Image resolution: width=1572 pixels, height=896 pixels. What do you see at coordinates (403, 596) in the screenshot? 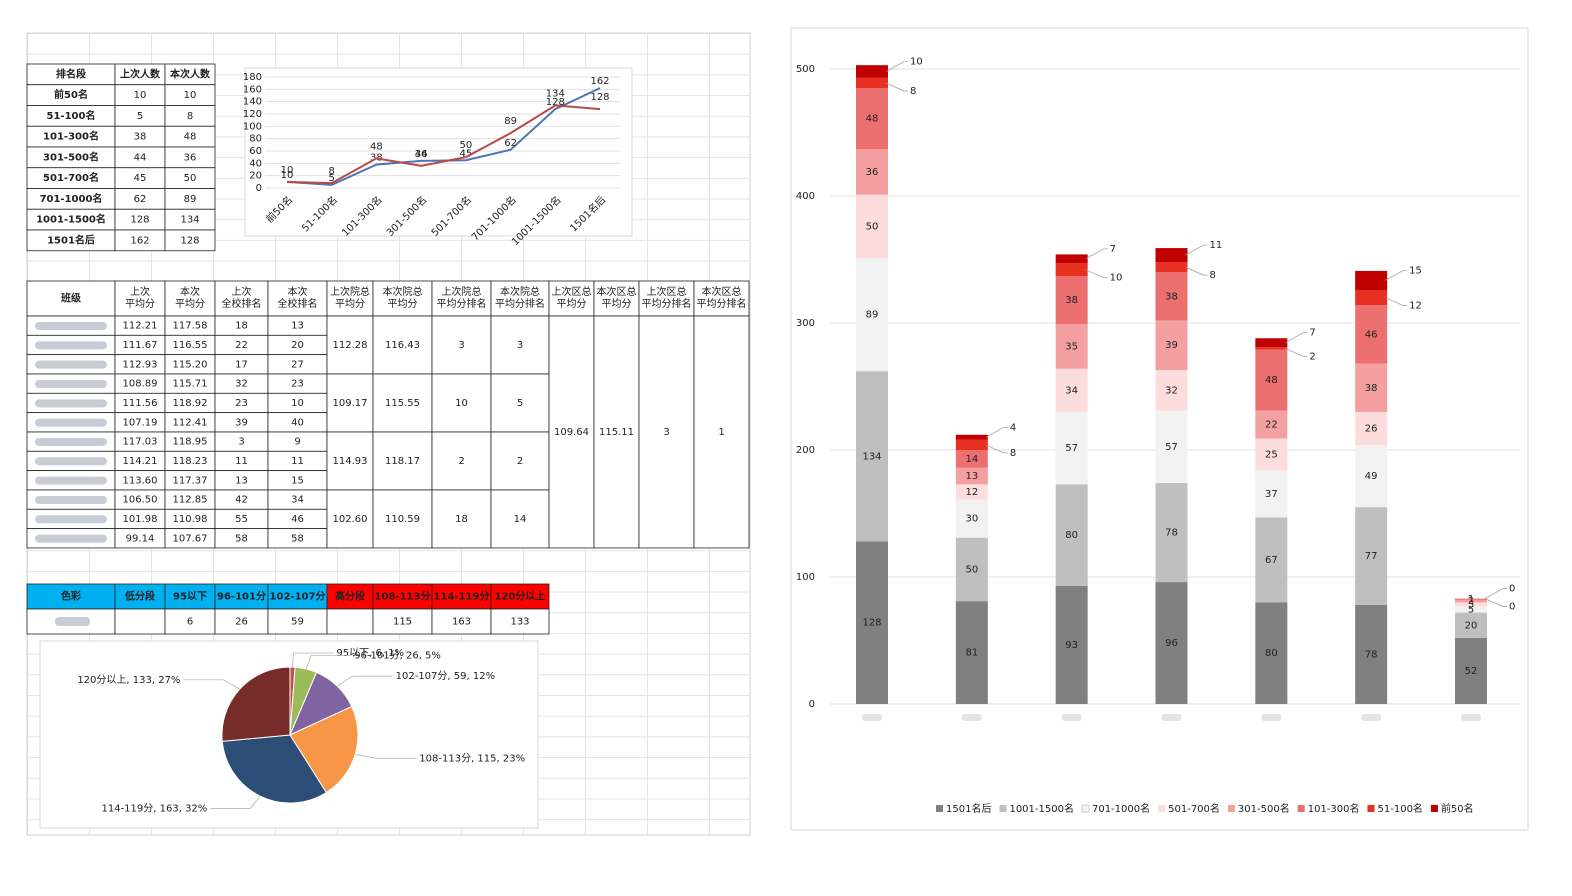
I see `cell-text: 108-113分` at bounding box center [403, 596].